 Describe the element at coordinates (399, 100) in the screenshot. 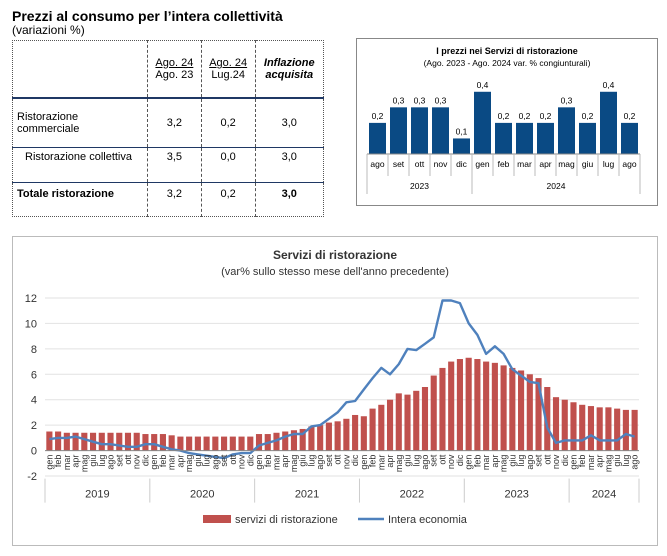

I see `monthly-bar-label: 0,3` at that location.